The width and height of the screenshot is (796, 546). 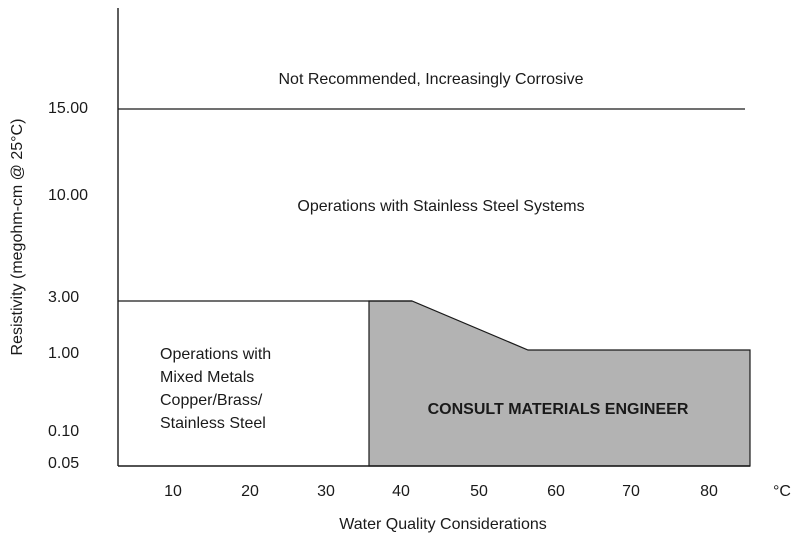 I want to click on x-tick-label: 10, so click(x=173, y=491).